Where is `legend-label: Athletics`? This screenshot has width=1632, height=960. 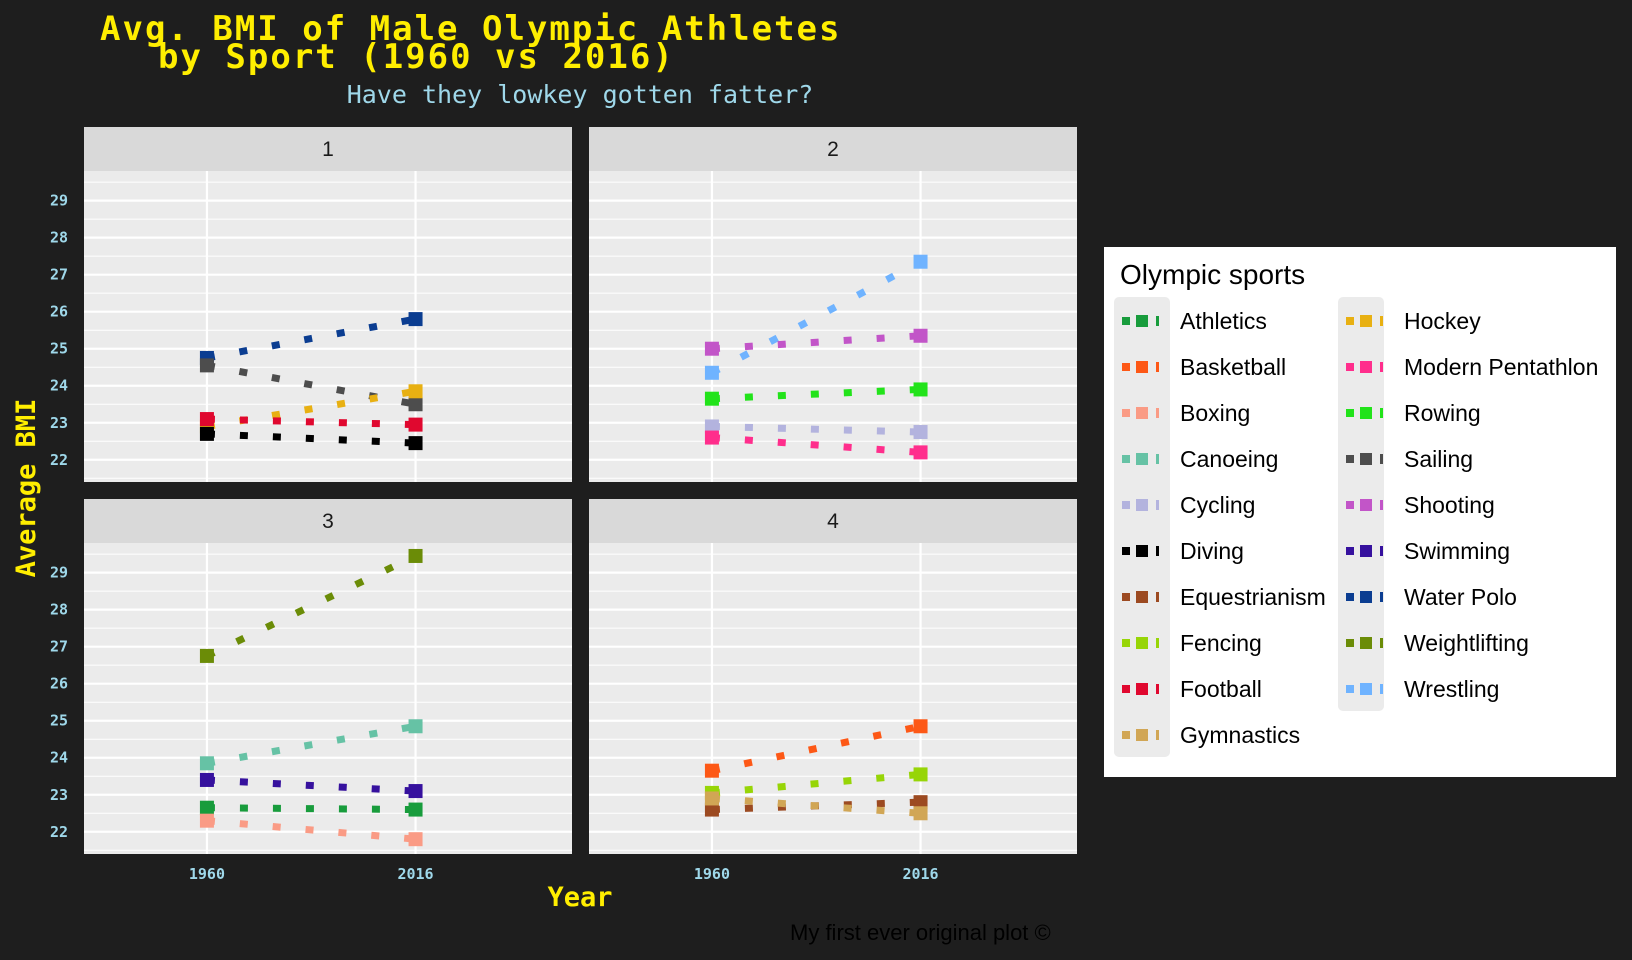 legend-label: Athletics is located at coordinates (1223, 321).